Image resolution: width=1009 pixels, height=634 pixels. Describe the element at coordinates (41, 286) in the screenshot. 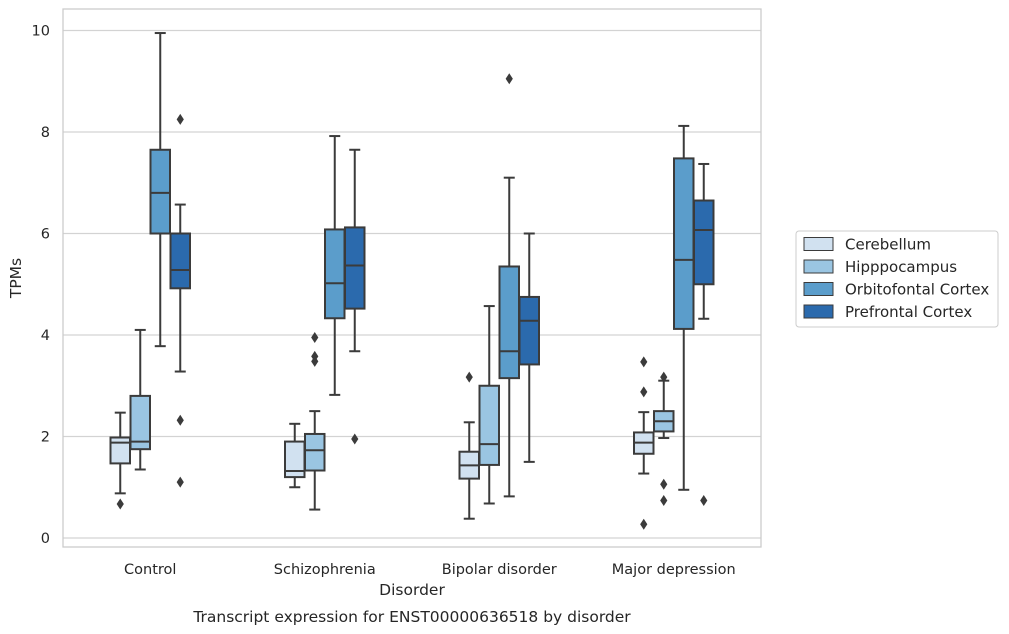

I see `y-tick-labels: 0 2 4 6 8 10` at that location.